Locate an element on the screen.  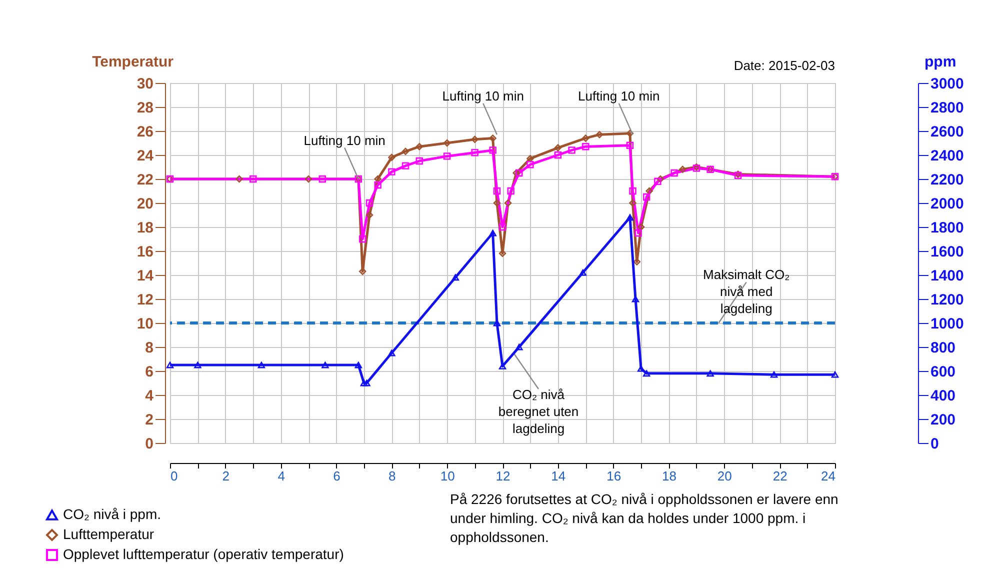
y2-tick-label: 0 is located at coordinates (934, 444).